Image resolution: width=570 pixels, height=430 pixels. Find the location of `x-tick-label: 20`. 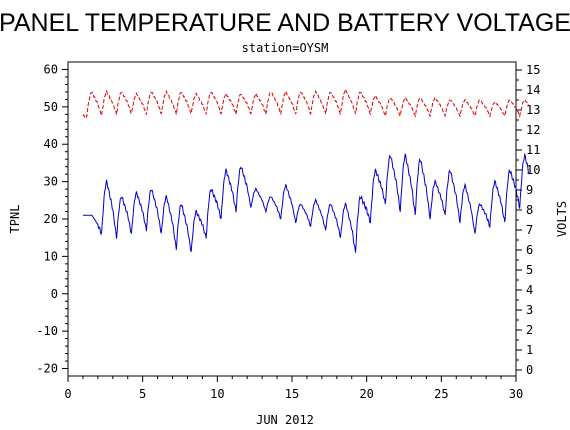

x-tick-label: 20 is located at coordinates (366, 394).